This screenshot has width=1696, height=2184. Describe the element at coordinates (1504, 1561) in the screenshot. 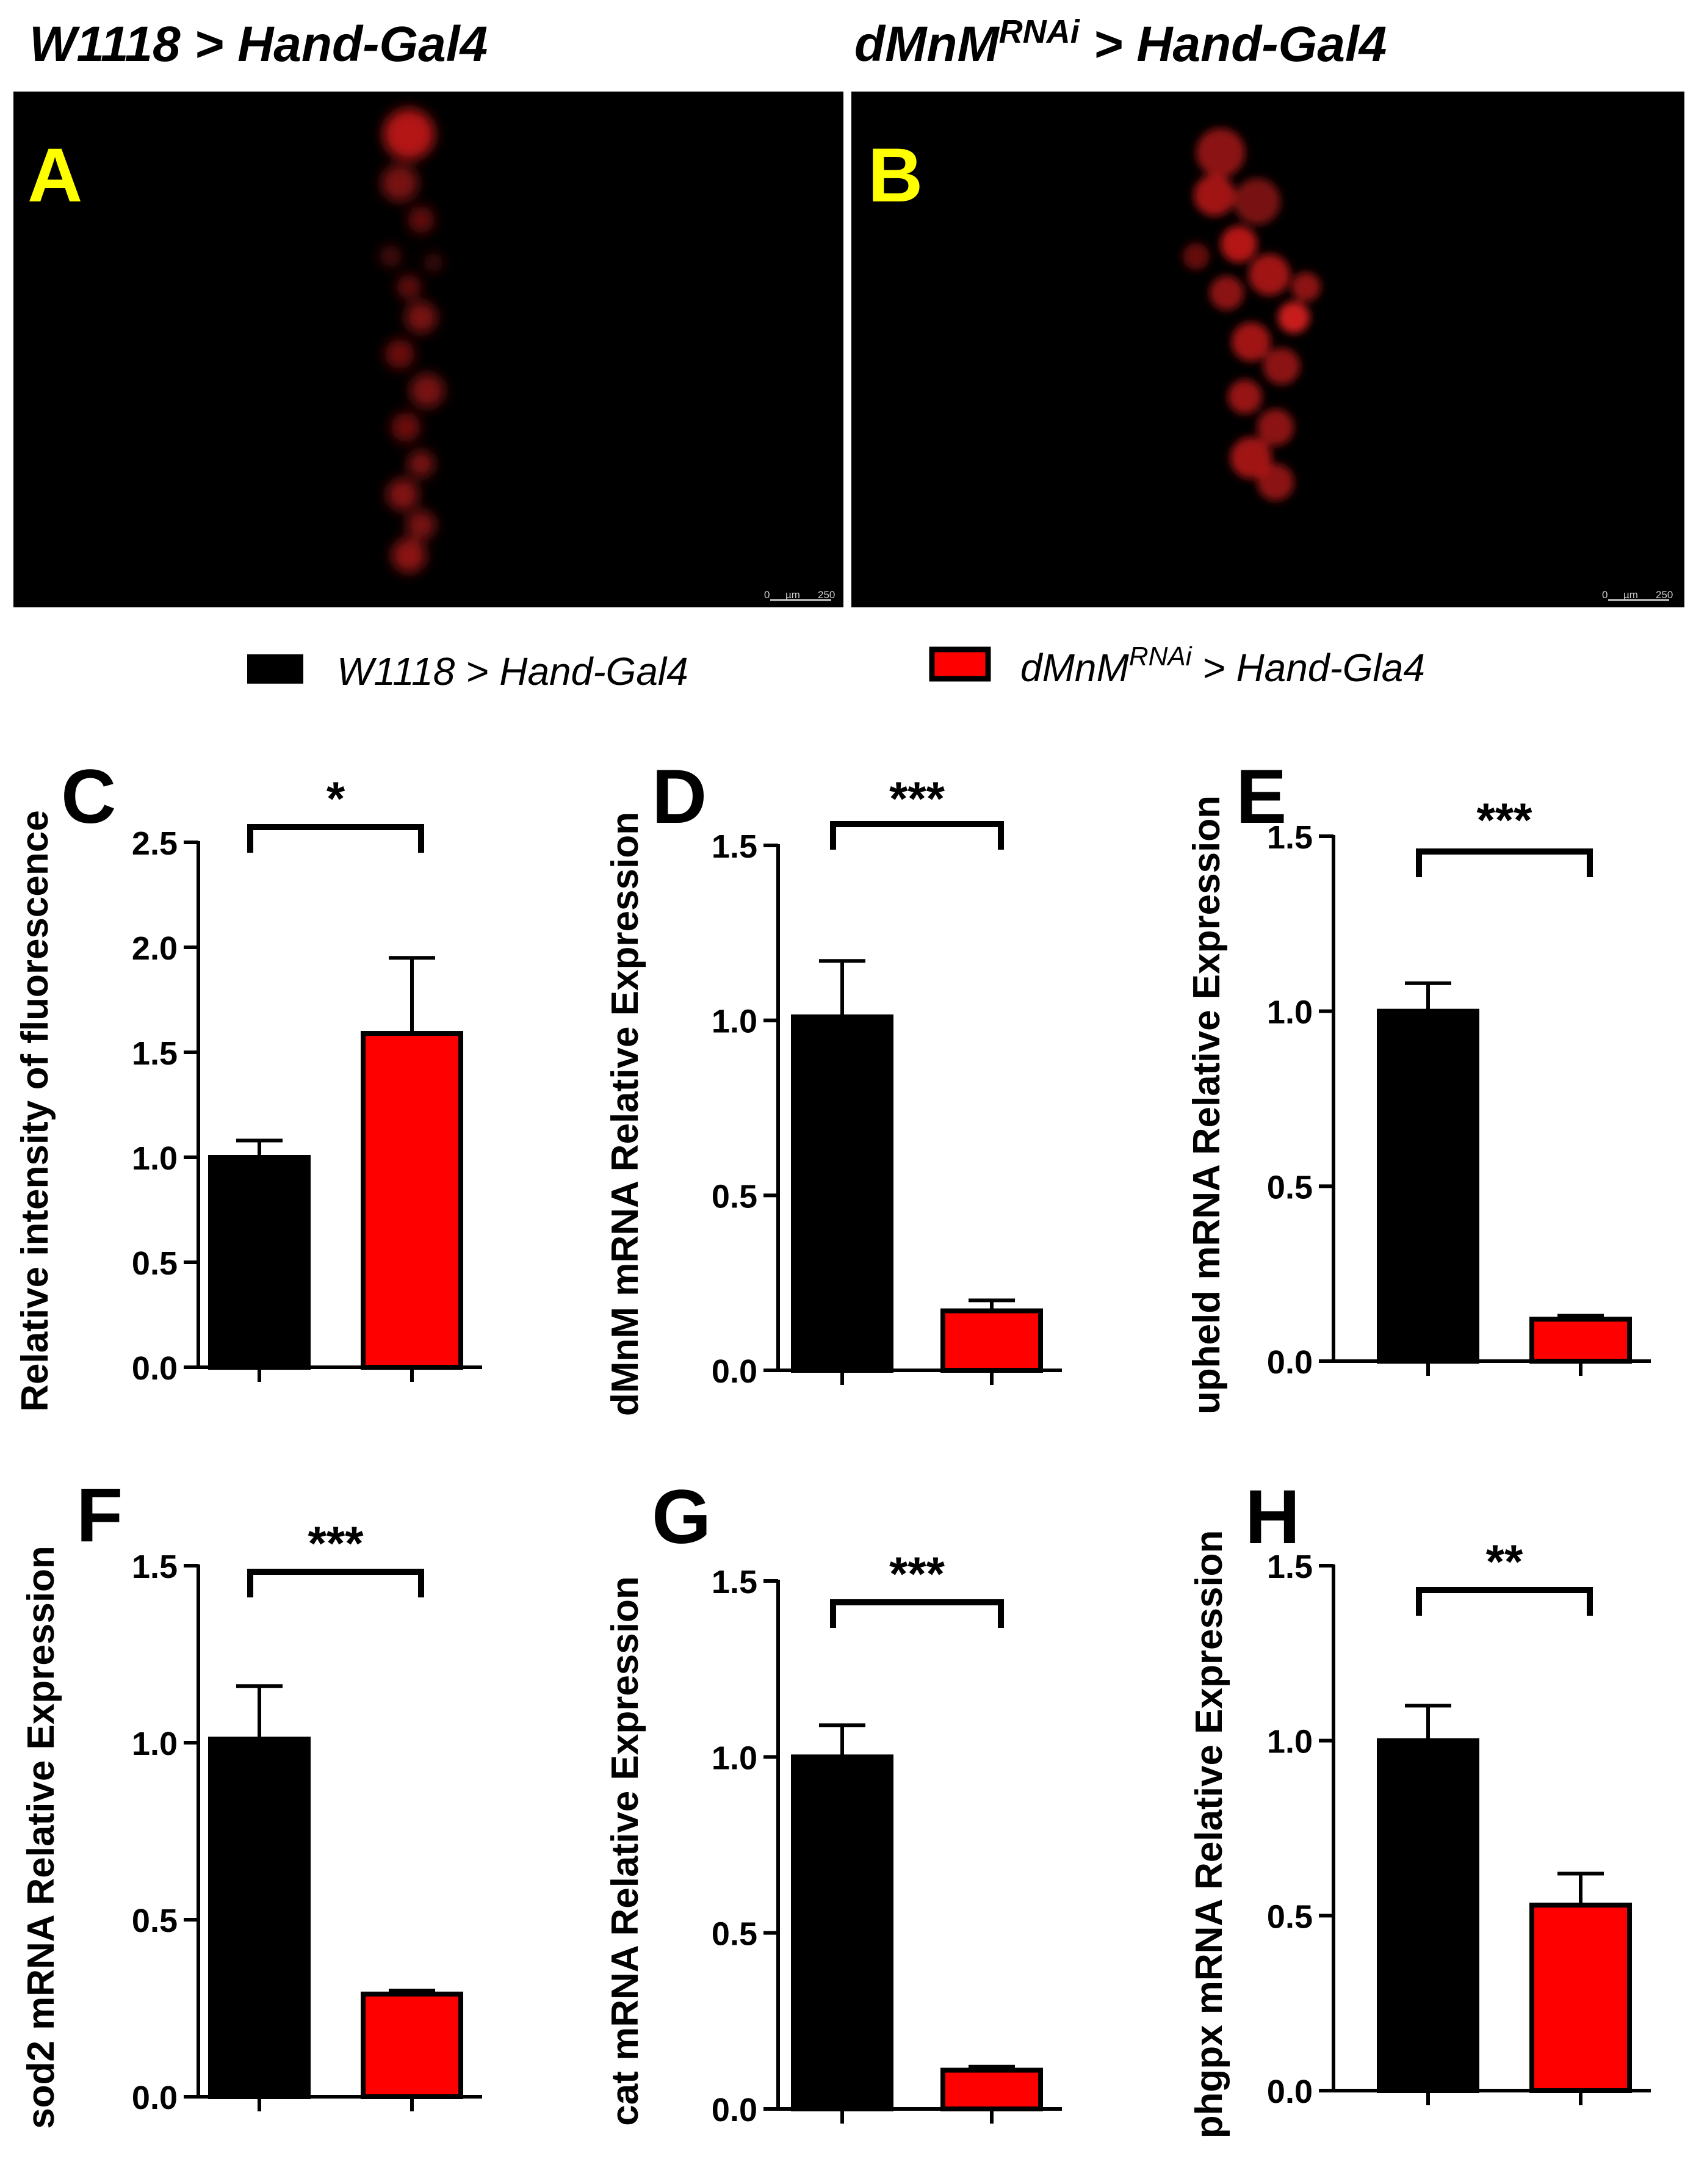

I see `significance-marker: **` at that location.